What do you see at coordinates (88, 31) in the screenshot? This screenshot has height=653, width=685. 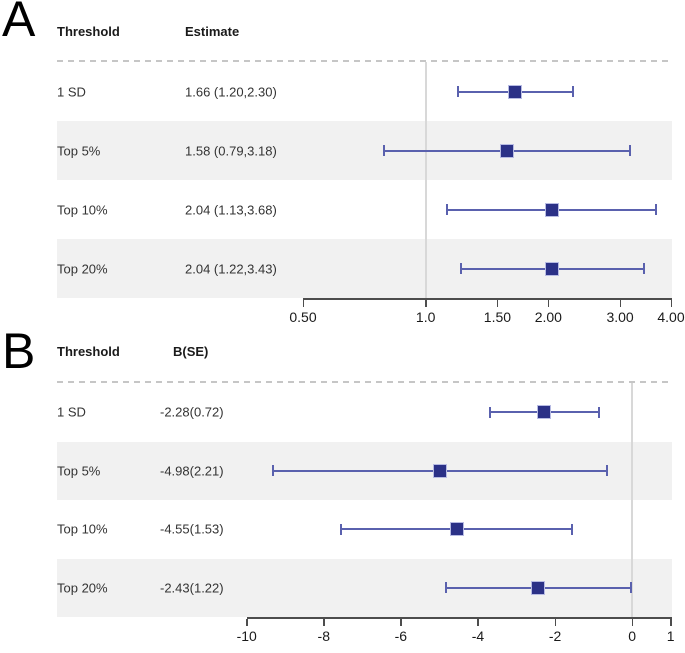 I see `panel-a-column-header-threshold: Threshold` at bounding box center [88, 31].